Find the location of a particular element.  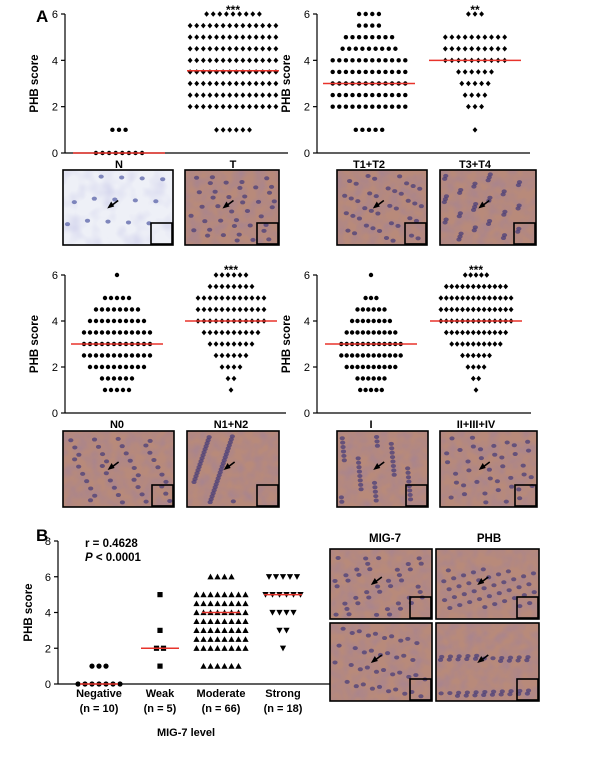

arrow-head-icon is located at coordinates (226, 205).